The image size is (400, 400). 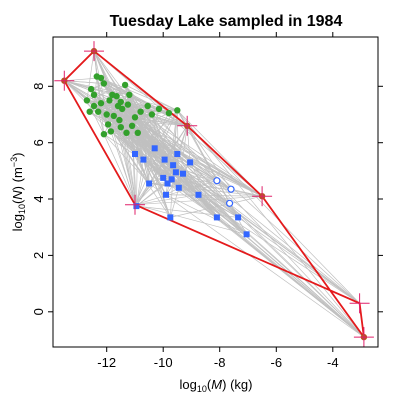 What do you see at coordinates (188, 384) in the screenshot?
I see `x-axis-label-prefix: log` at bounding box center [188, 384].